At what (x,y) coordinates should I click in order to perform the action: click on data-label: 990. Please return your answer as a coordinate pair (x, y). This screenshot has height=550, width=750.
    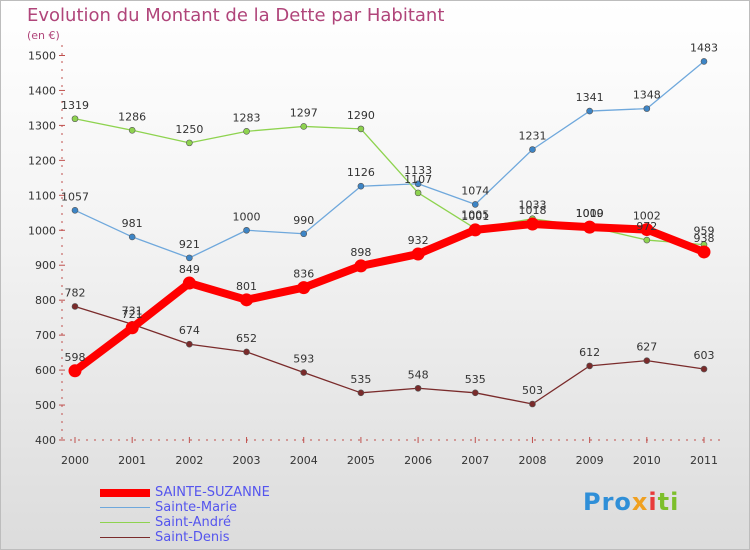
    Looking at the image, I should click on (303, 220).